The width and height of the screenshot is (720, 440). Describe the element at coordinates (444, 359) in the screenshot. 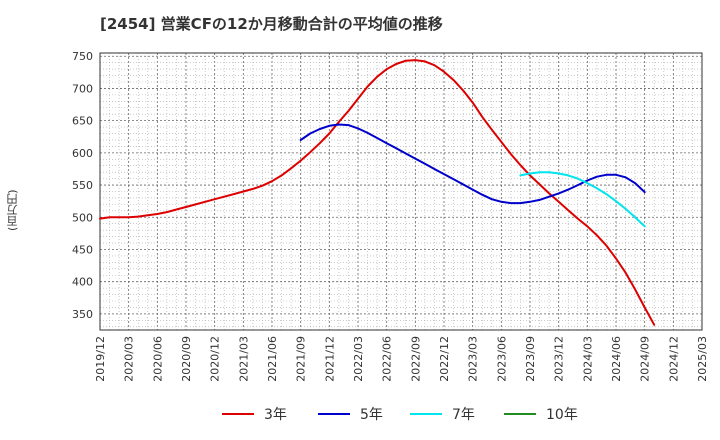

I see `x-tick-label: 2022/12` at that location.